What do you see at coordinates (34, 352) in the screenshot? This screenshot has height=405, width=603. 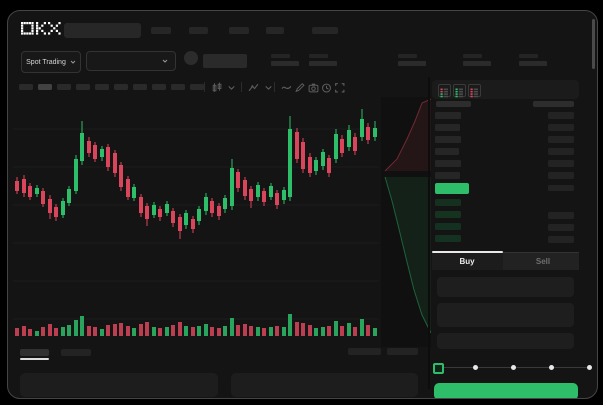 I see `bottom-tab-active` at bounding box center [34, 352].